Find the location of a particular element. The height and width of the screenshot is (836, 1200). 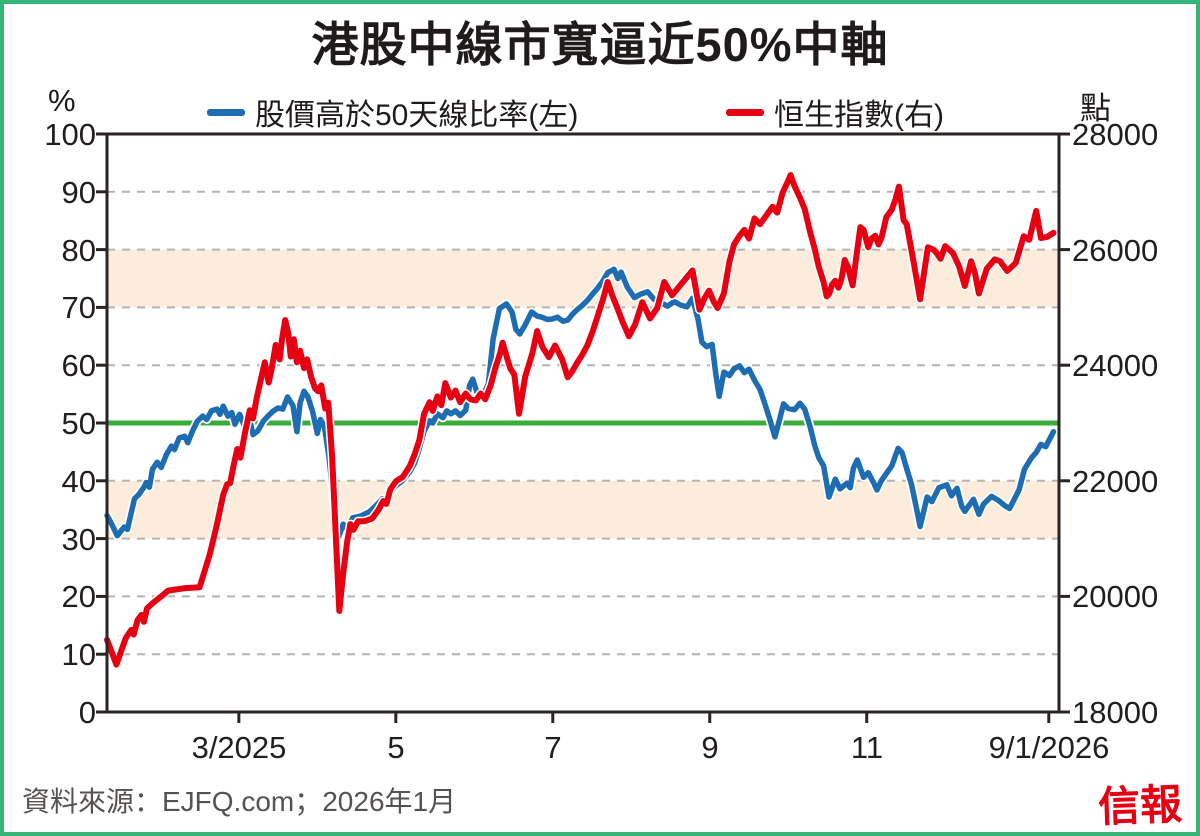

y-left-tick-label: 60 is located at coordinates (79, 365).